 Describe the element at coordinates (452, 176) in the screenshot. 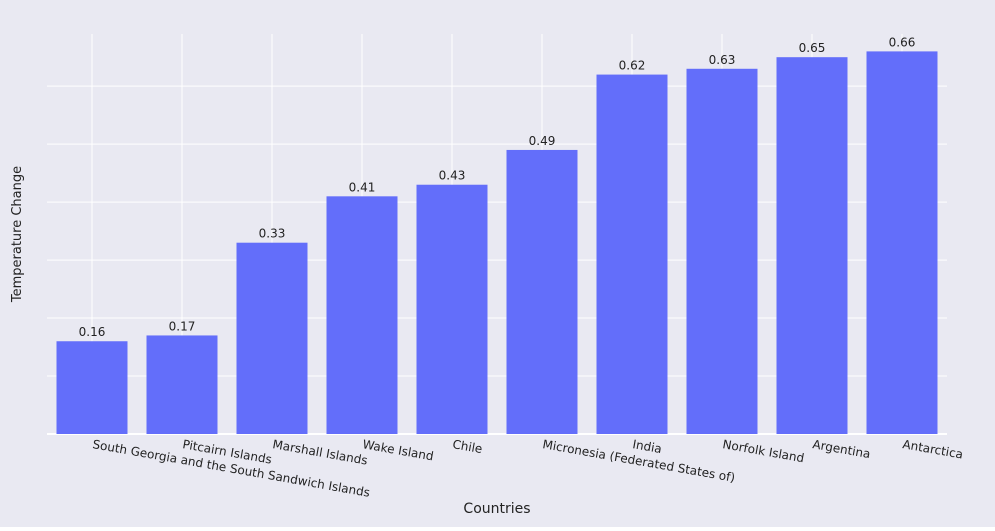

I see `bar-value-label: 0.43` at that location.